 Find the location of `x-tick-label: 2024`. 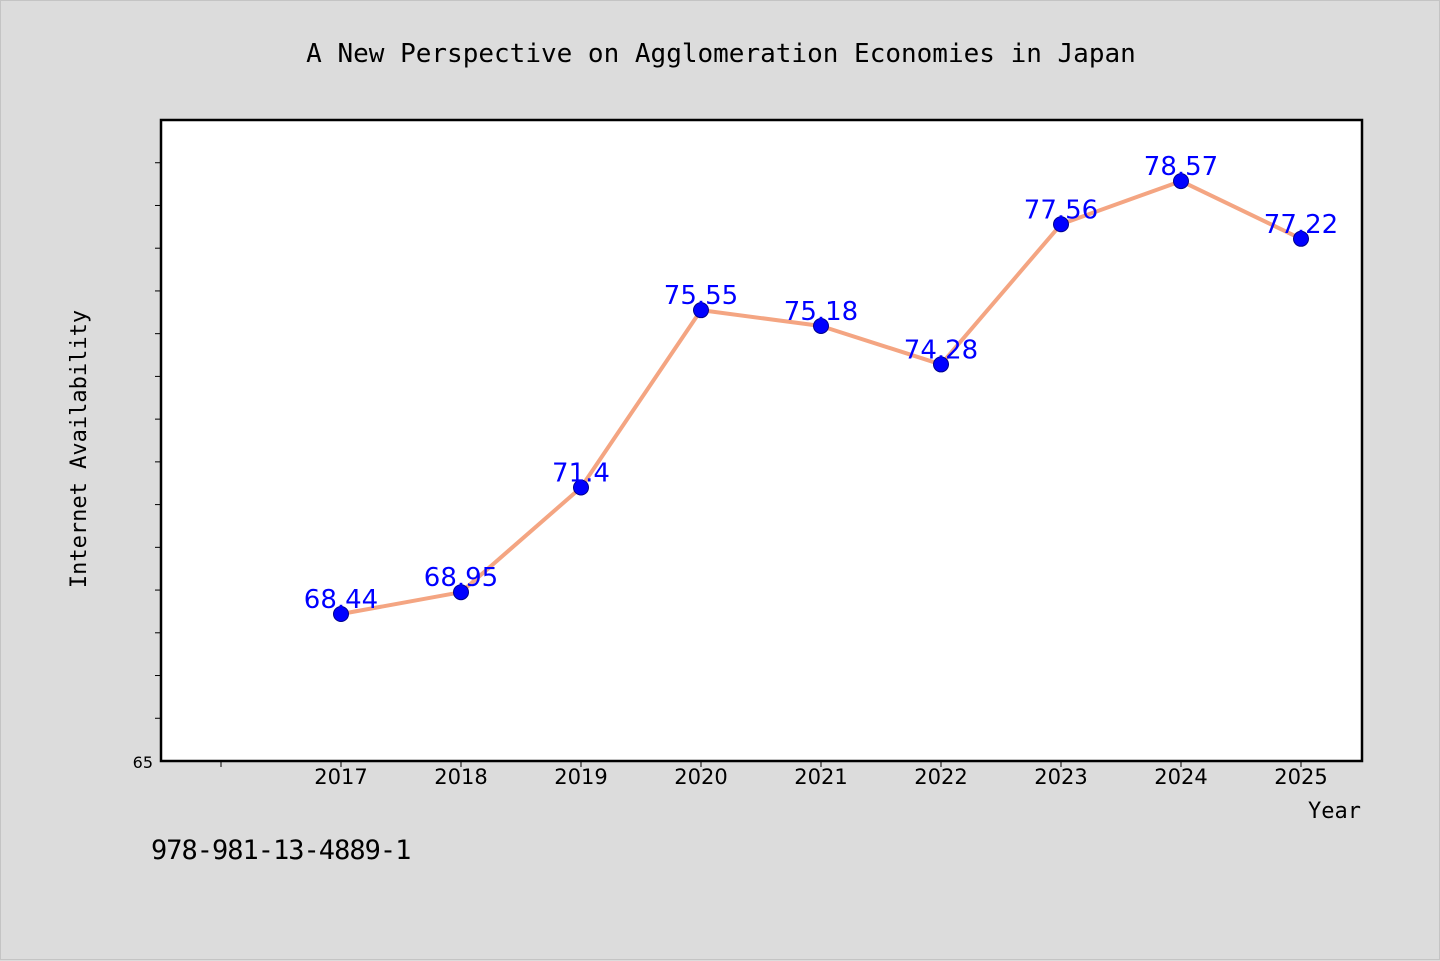

x-tick-label: 2024 is located at coordinates (1180, 777).